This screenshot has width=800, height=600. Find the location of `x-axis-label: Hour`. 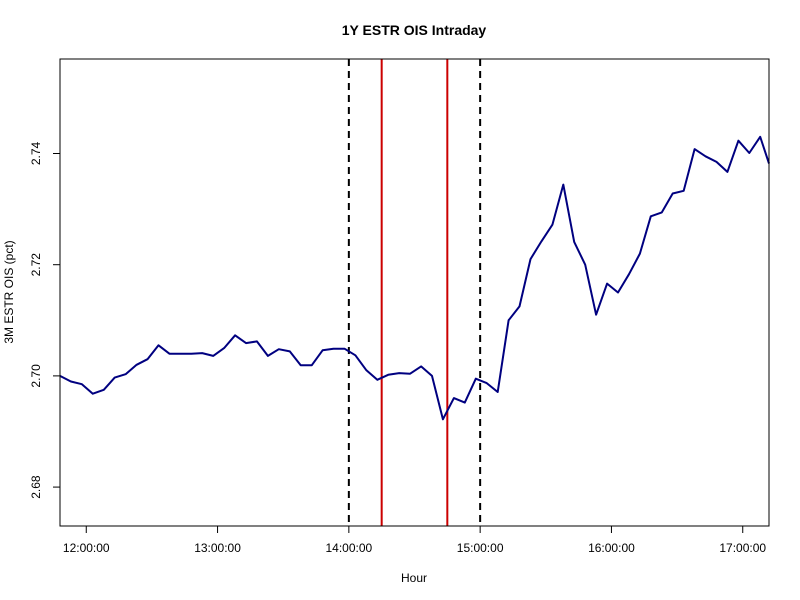

x-axis-label: Hour is located at coordinates (414, 578).